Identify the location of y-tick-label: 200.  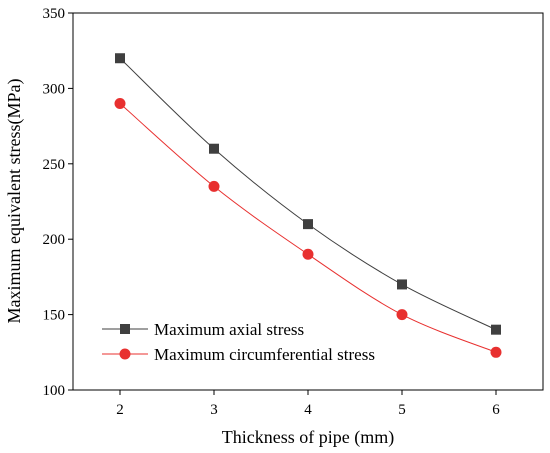
(54, 240).